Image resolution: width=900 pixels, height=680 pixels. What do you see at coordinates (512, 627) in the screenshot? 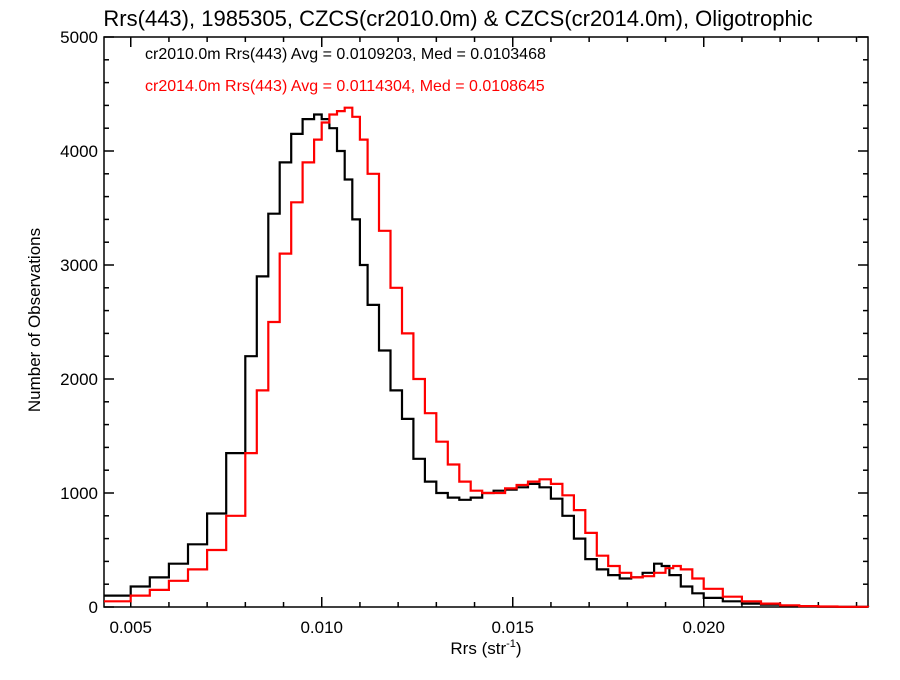
I see `x-tick-label: 0.015` at bounding box center [512, 627].